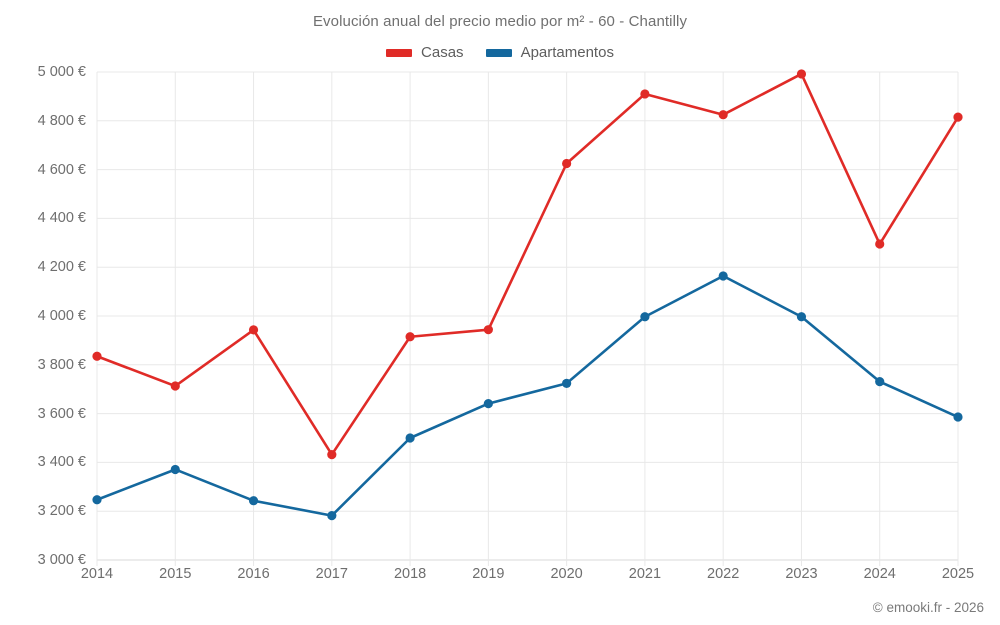 The image size is (1000, 625). Describe the element at coordinates (567, 52) in the screenshot. I see `legend-label-apartamentos: Apartamentos` at that location.